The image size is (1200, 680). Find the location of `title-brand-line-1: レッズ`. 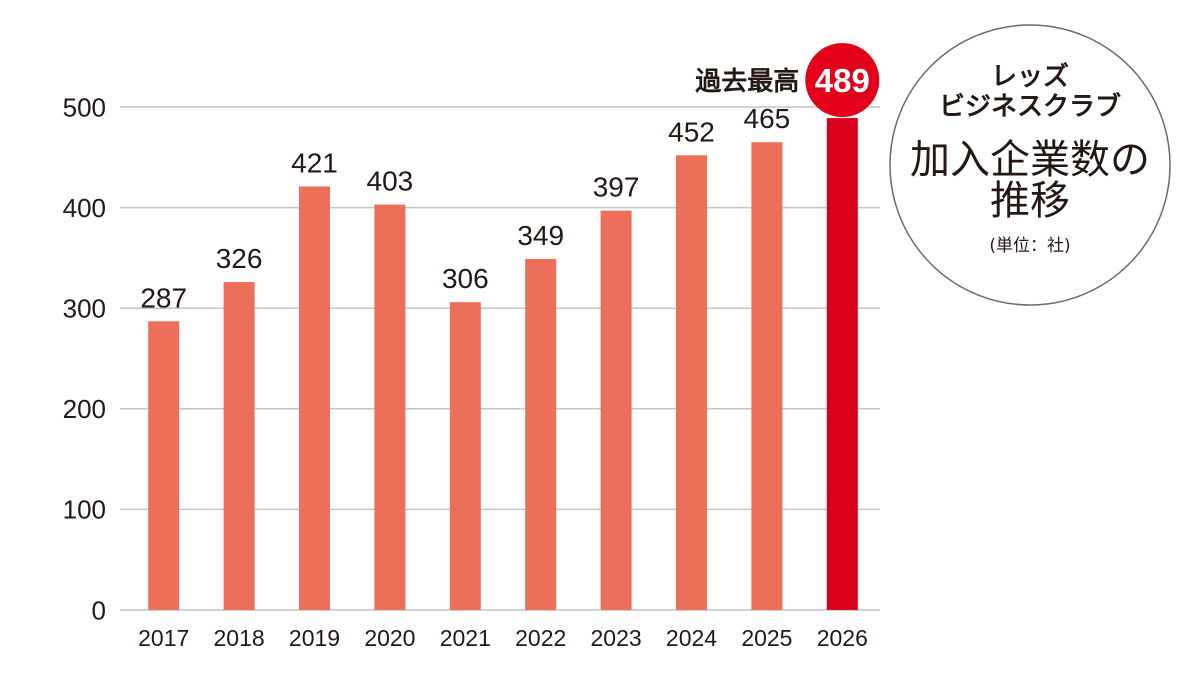

title-brand-line-1: レッズ is located at coordinates (1030, 76).